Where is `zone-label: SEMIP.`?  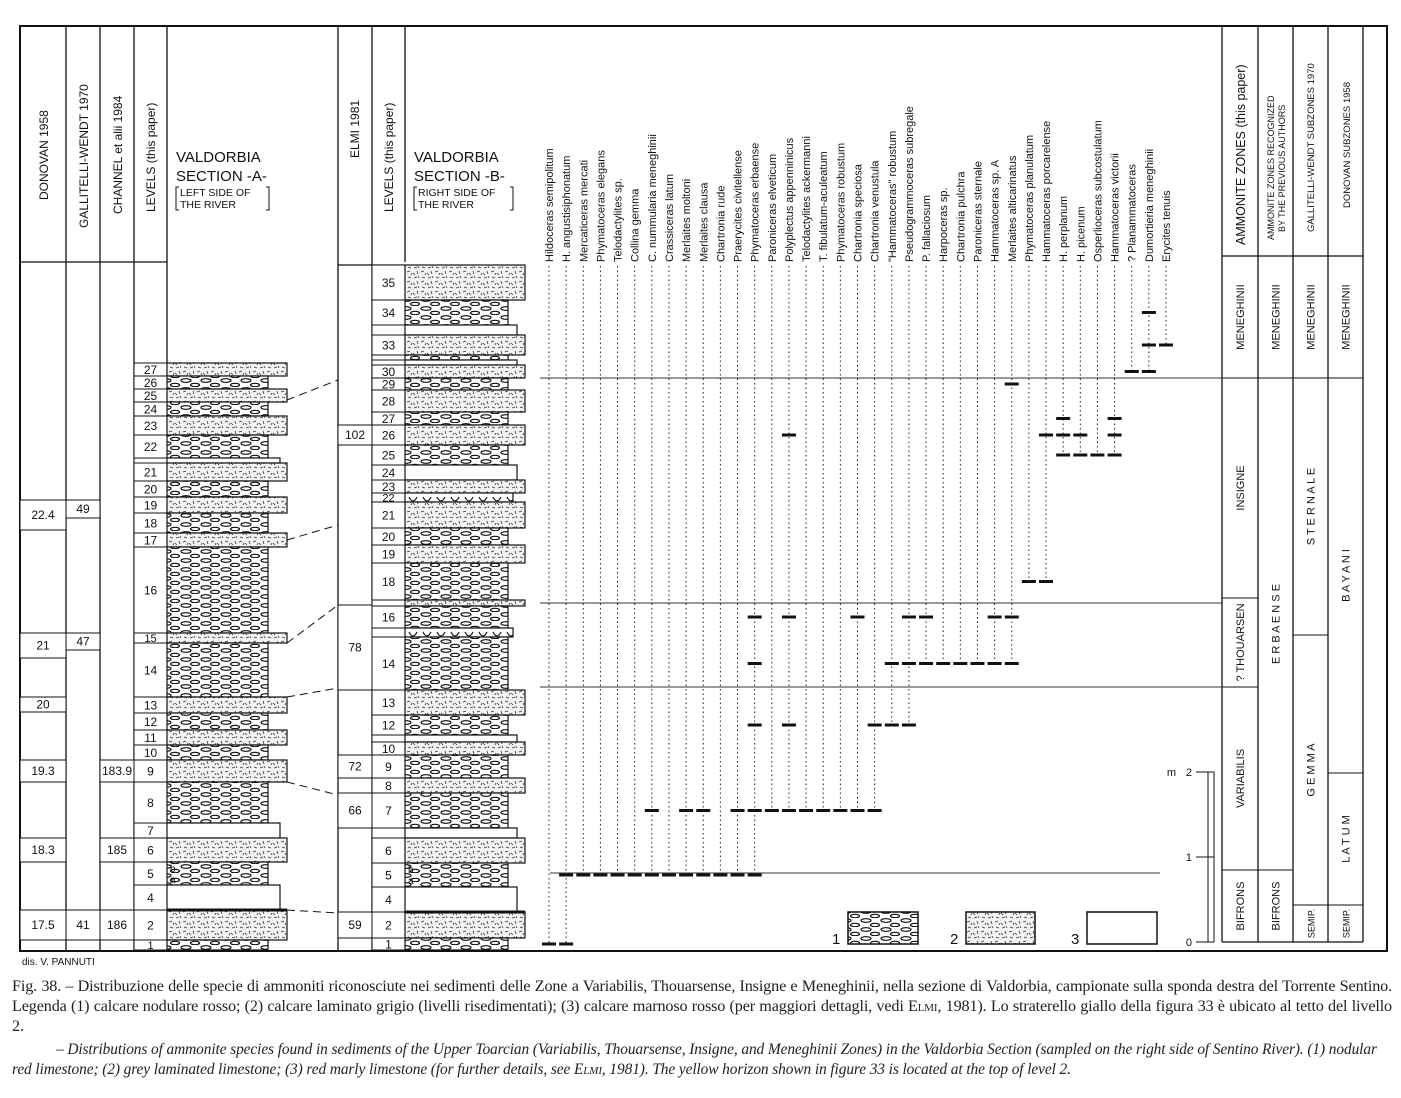 zone-label: SEMIP. is located at coordinates (1312, 923).